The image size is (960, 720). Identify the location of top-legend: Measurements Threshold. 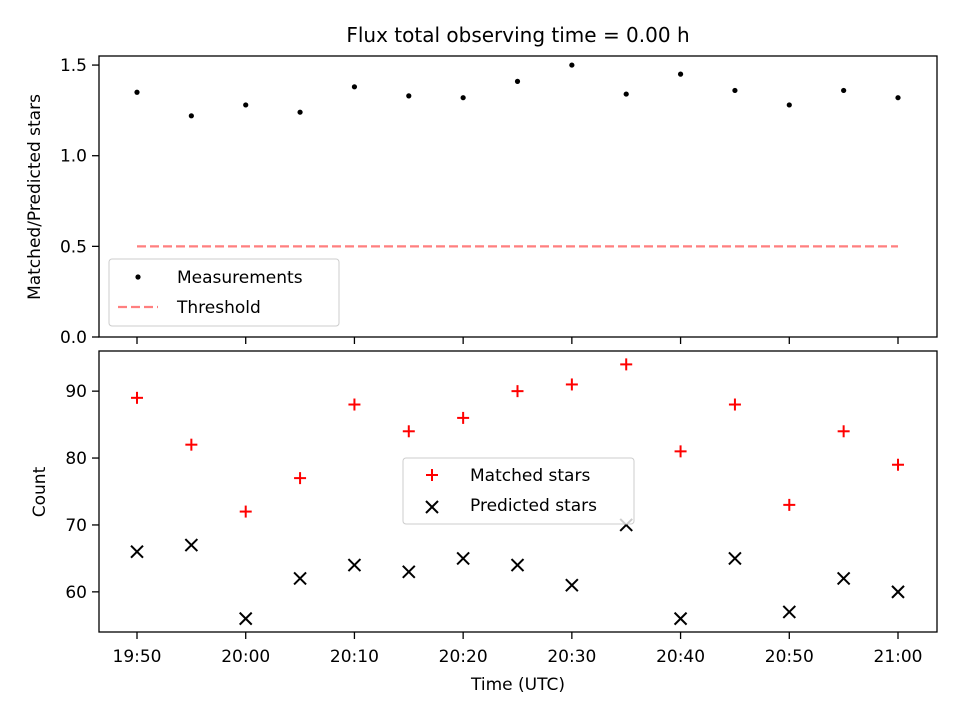
(224, 292).